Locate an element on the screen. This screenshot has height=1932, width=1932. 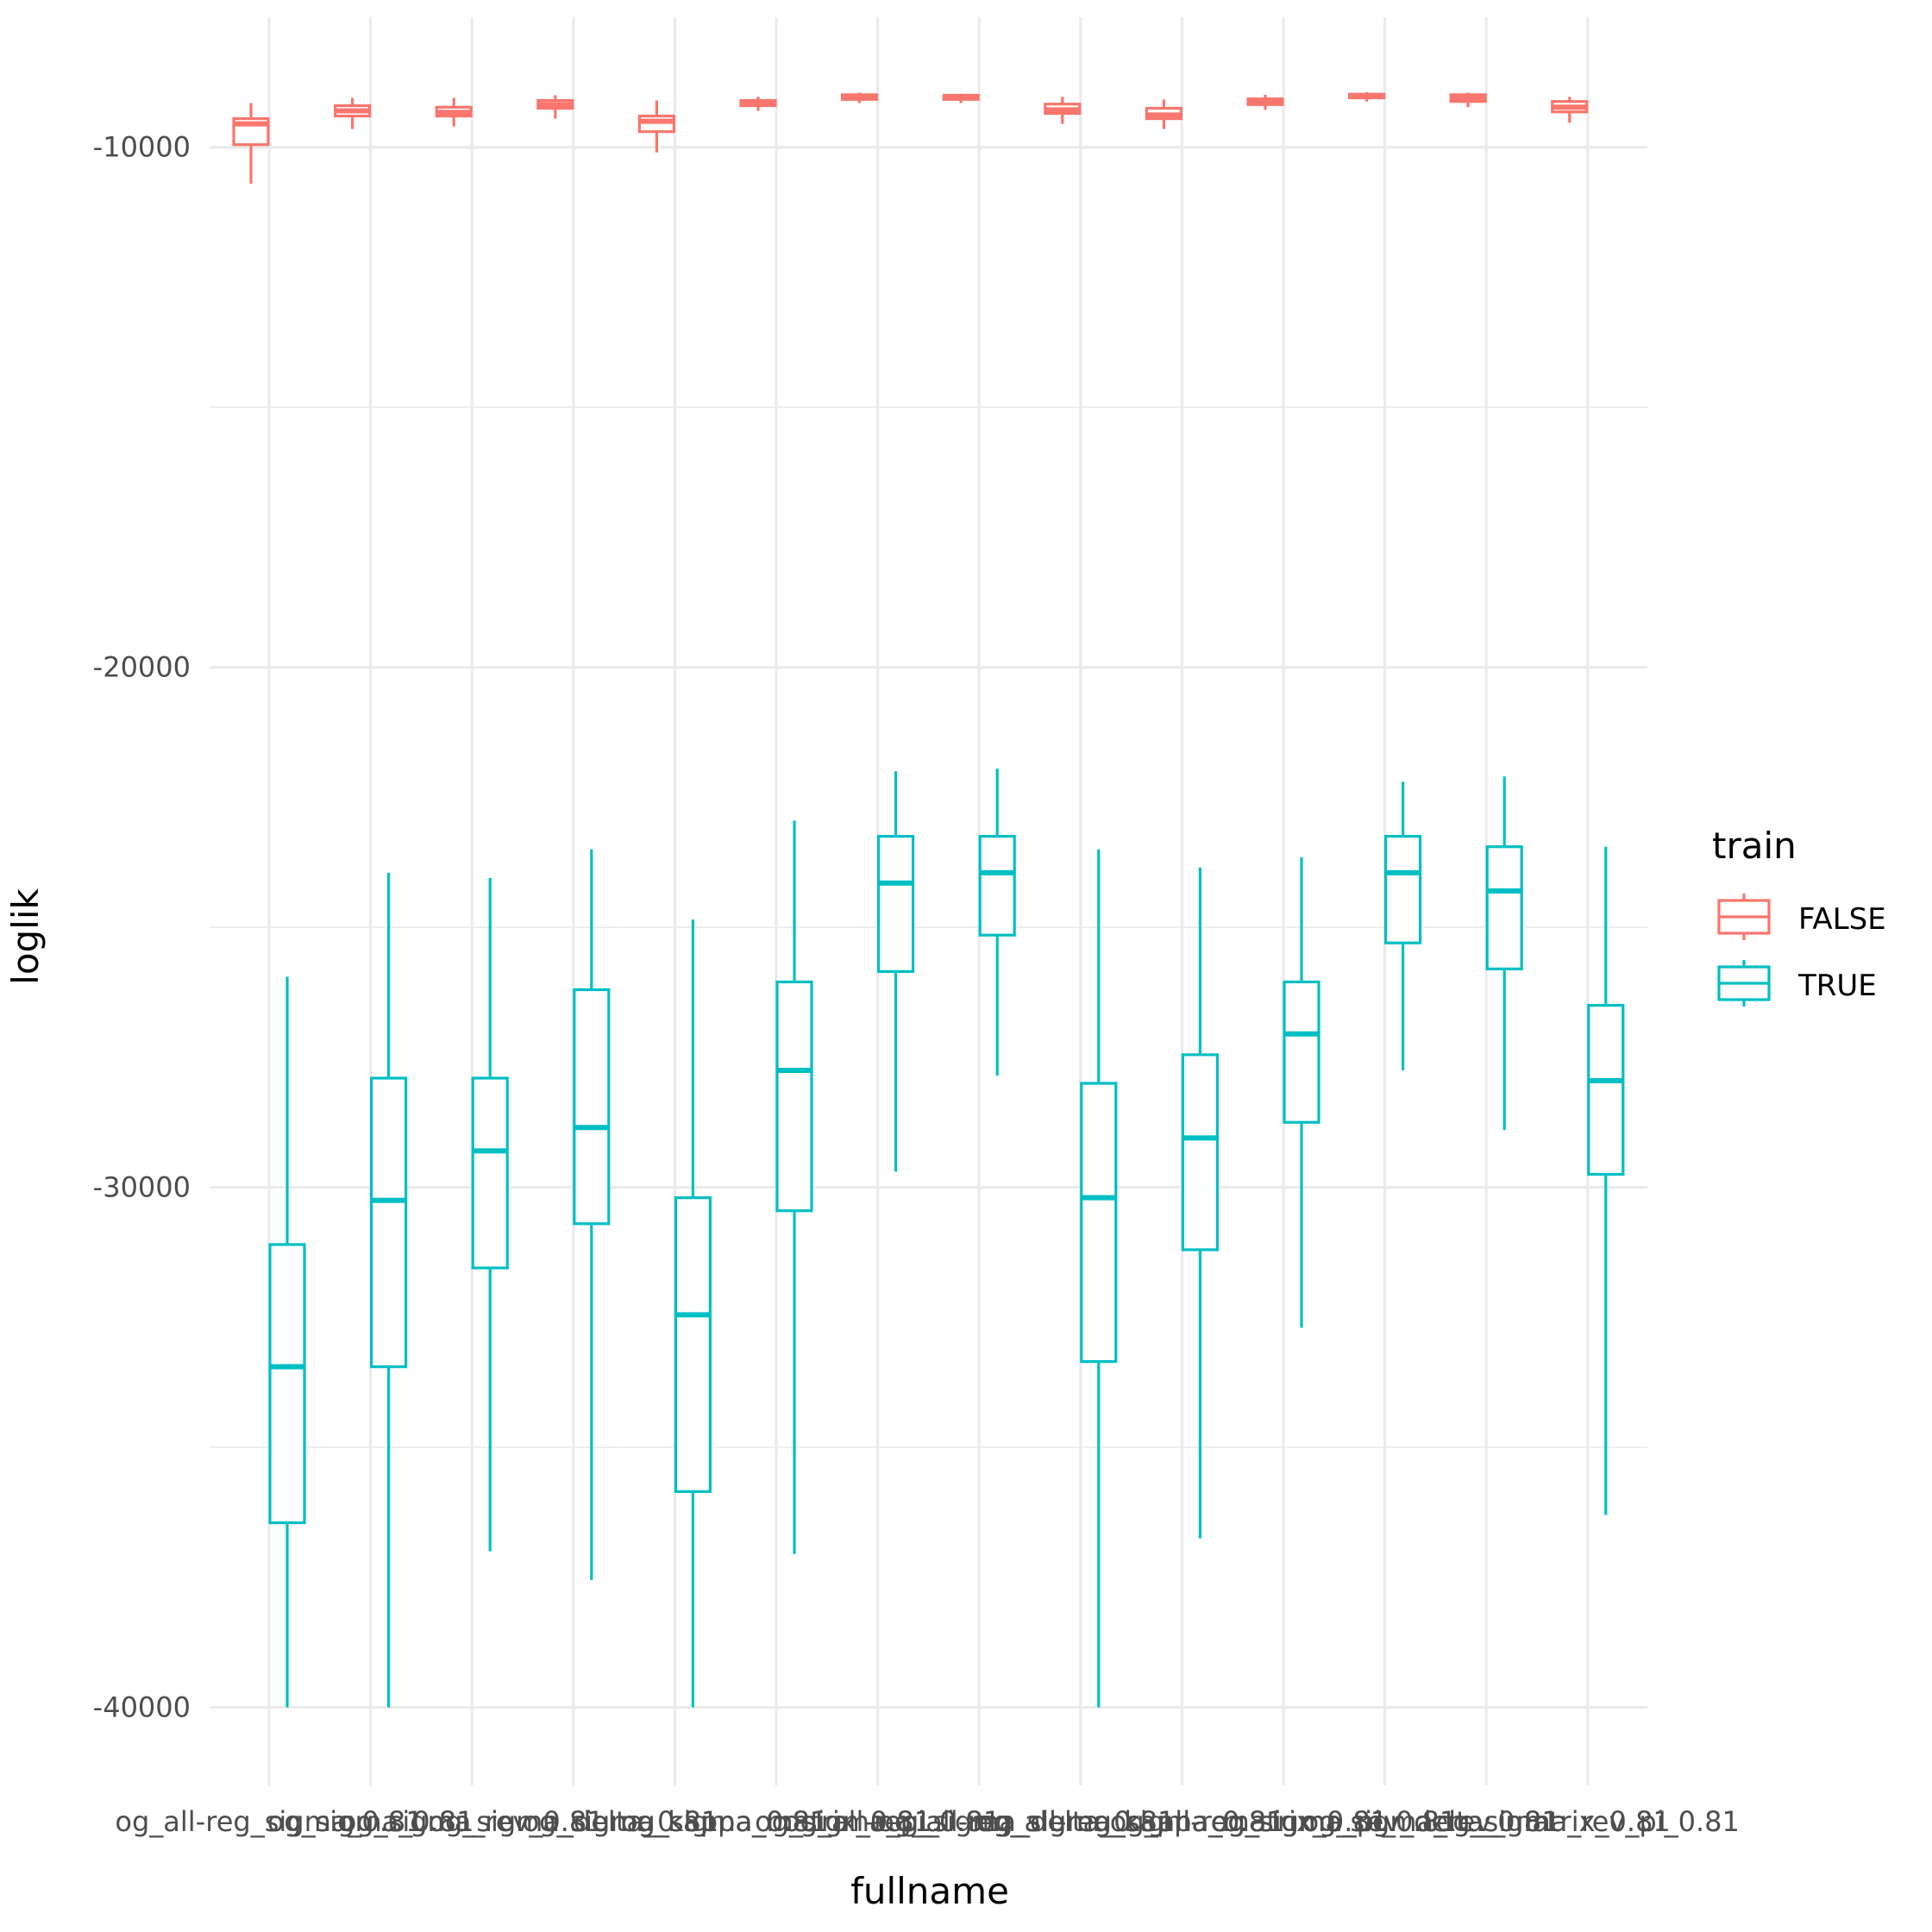
x-tick-label: og_all-reg_sigma_0.81 is located at coordinates (269, 1821).